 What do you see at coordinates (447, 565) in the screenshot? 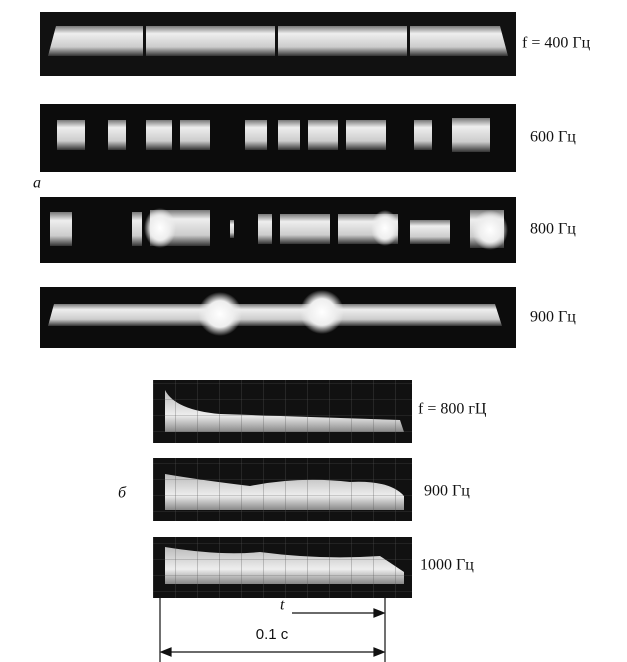
I see `strip-label: 1000 Гц` at bounding box center [447, 565].